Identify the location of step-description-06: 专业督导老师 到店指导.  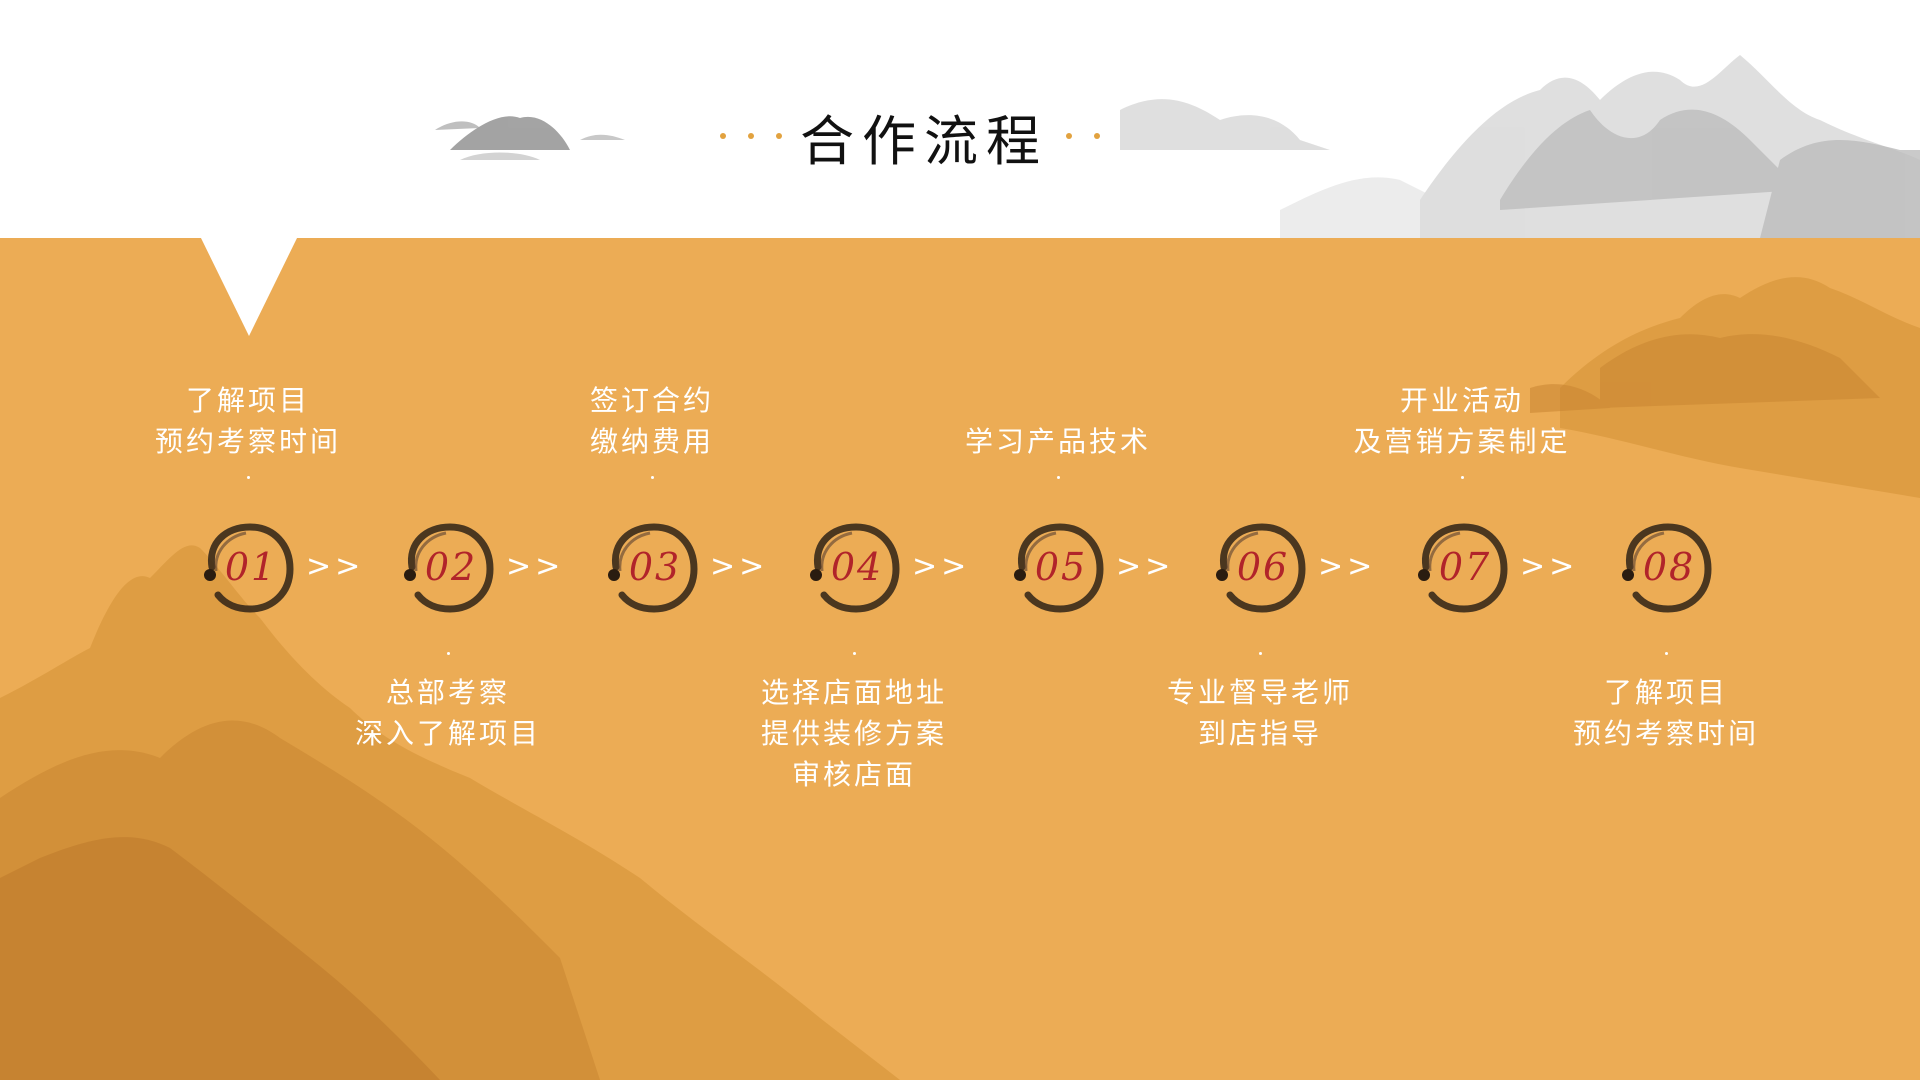
(1260, 713).